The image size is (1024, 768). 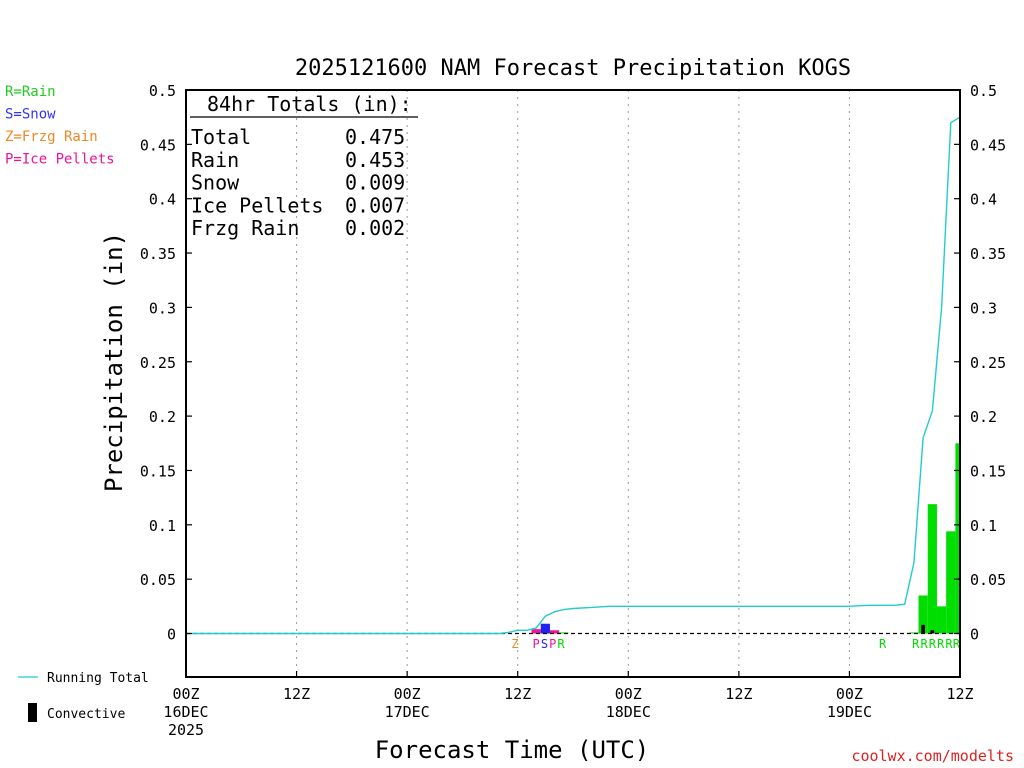 I want to click on y-tick-label-right: 0.25, so click(x=988, y=363).